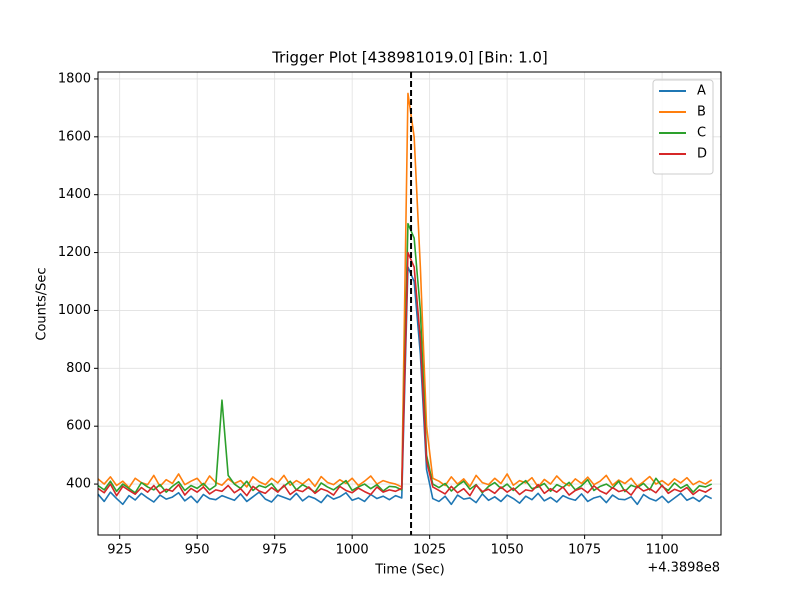 The width and height of the screenshot is (800, 600). What do you see at coordinates (584, 550) in the screenshot?
I see `x-tick-label: 1075` at bounding box center [584, 550].